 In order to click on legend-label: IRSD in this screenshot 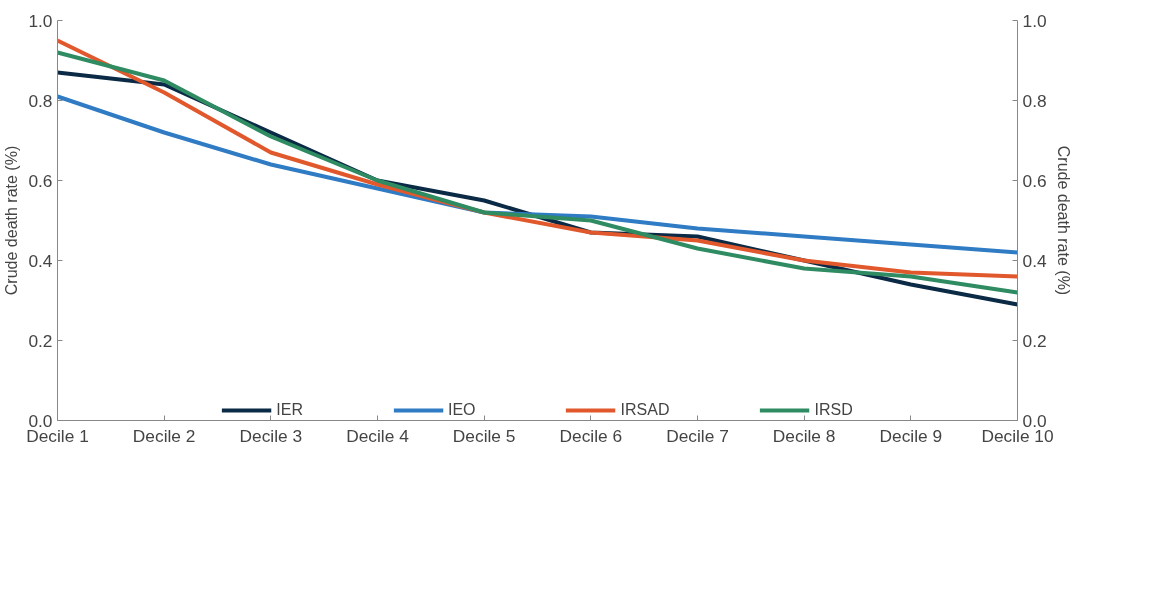, I will do `click(833, 410)`.